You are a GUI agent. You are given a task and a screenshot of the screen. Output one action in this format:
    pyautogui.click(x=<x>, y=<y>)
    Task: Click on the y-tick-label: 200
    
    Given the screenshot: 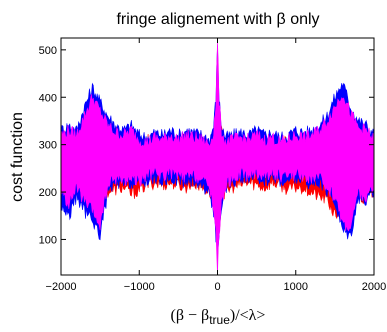 What is the action you would take?
    pyautogui.click(x=48, y=193)
    